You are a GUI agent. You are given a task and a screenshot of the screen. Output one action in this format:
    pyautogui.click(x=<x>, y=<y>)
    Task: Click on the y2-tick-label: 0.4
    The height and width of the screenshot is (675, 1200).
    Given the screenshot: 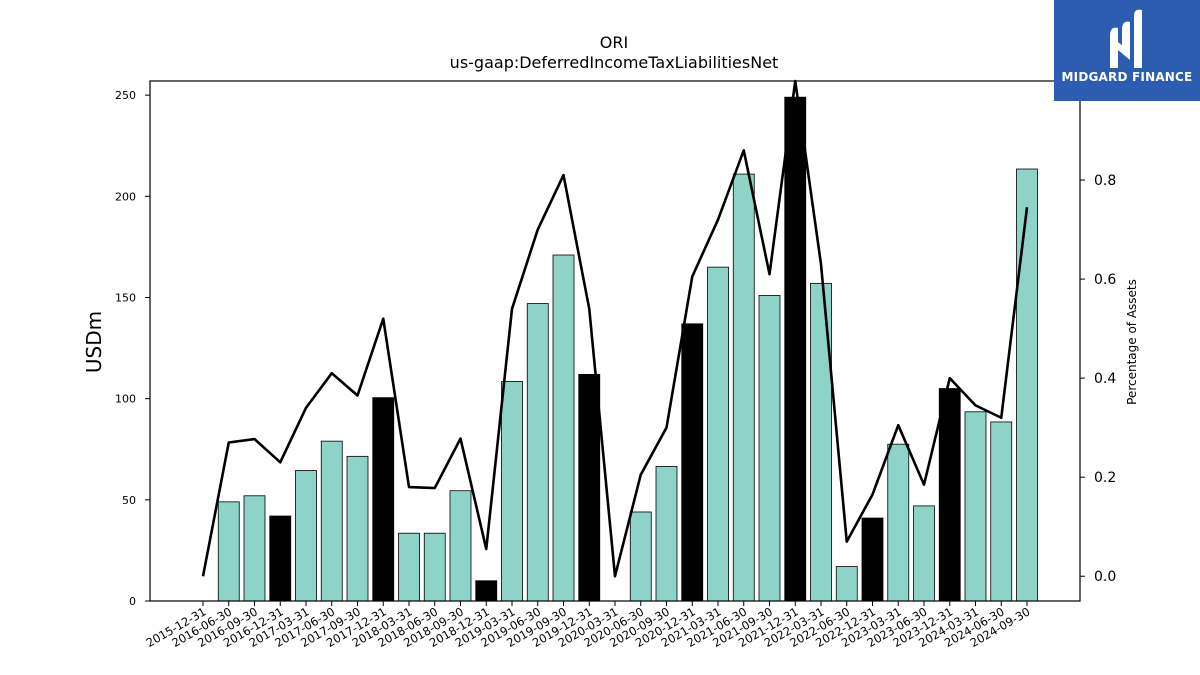 What is the action you would take?
    pyautogui.click(x=1105, y=379)
    